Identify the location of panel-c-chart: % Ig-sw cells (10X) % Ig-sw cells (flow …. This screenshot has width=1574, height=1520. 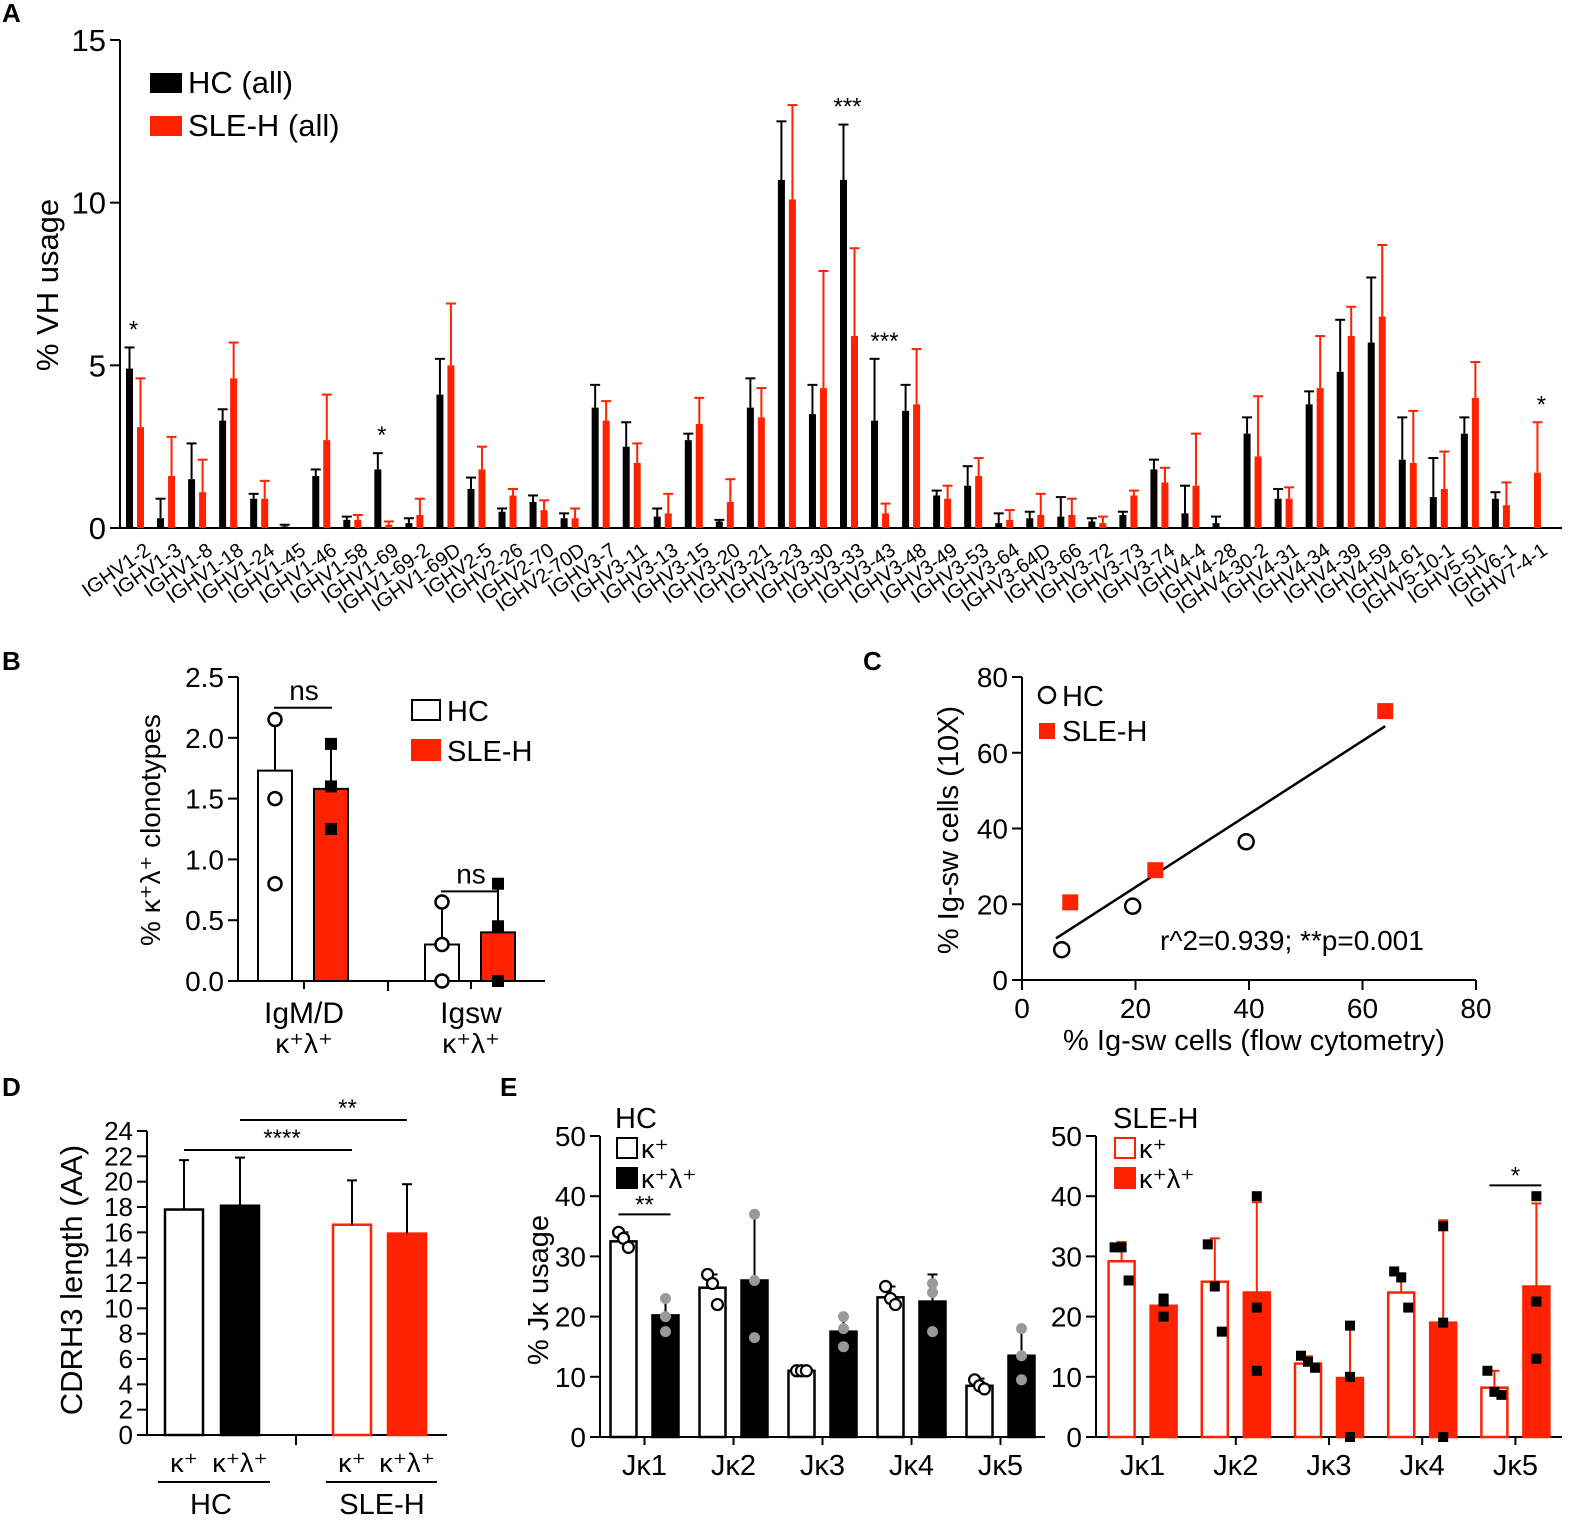
(1212, 859).